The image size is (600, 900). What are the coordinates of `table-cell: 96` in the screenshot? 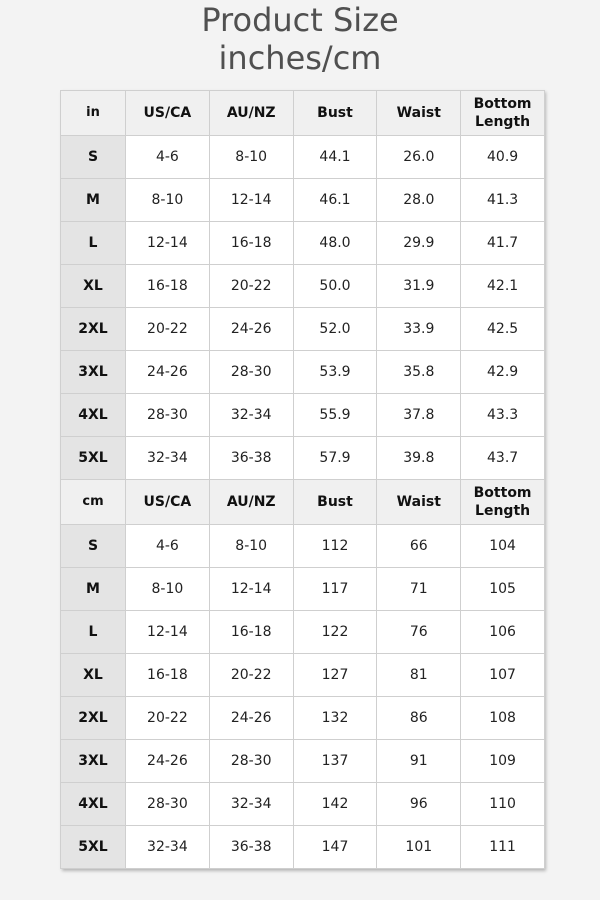 It's located at (419, 804).